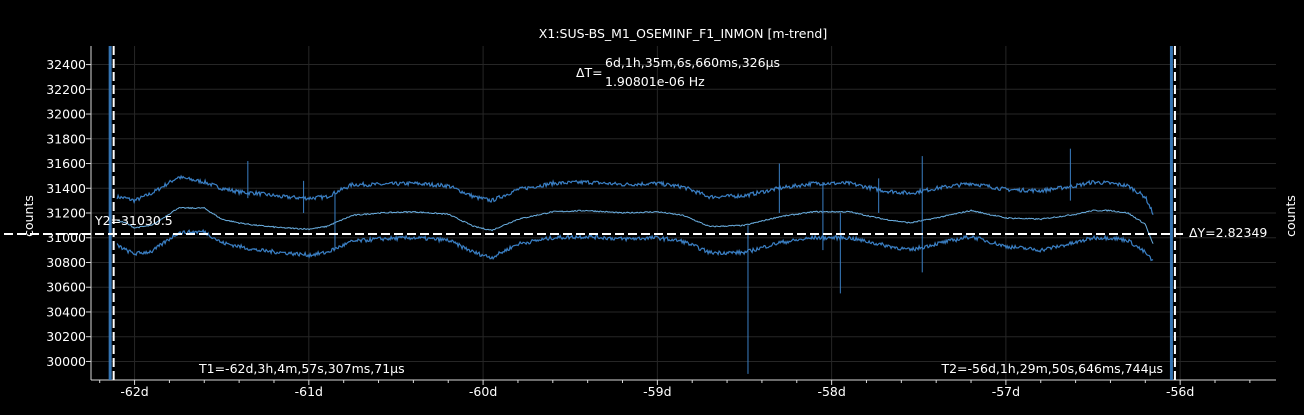 The image size is (1304, 415). I want to click on y-tick-label: 32400, so click(66, 64).